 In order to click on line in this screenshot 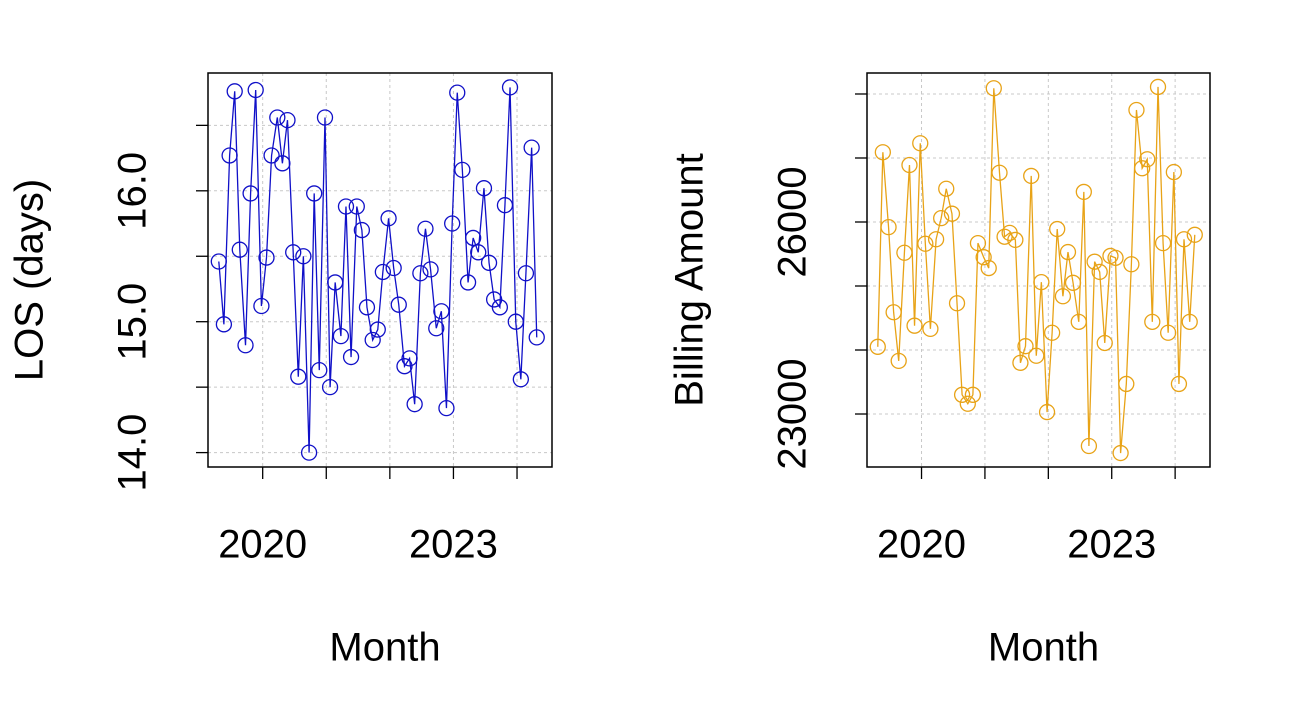, I will do `click(378, 270)`.